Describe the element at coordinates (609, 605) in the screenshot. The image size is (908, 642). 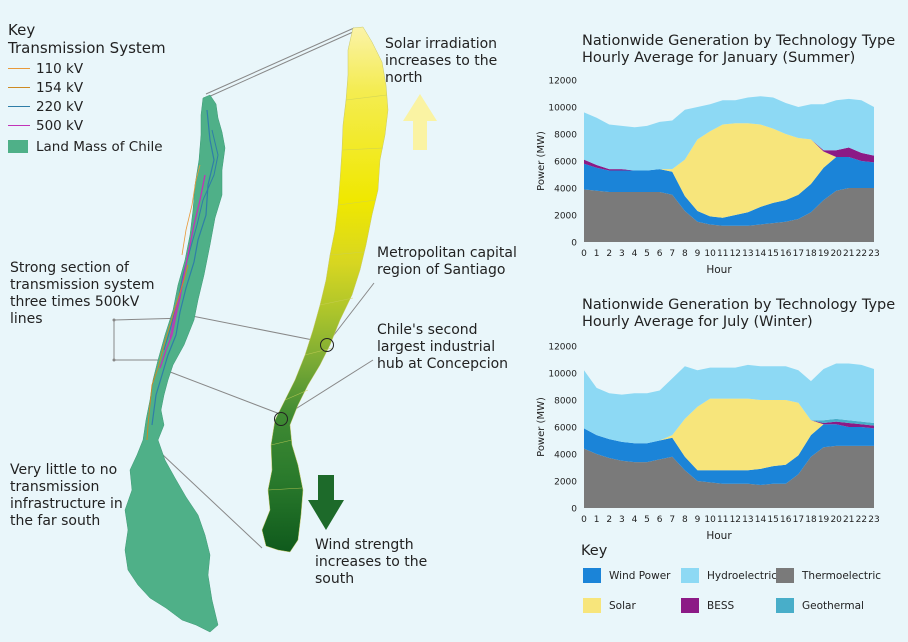
I see `legend-solar: Solar` at that location.